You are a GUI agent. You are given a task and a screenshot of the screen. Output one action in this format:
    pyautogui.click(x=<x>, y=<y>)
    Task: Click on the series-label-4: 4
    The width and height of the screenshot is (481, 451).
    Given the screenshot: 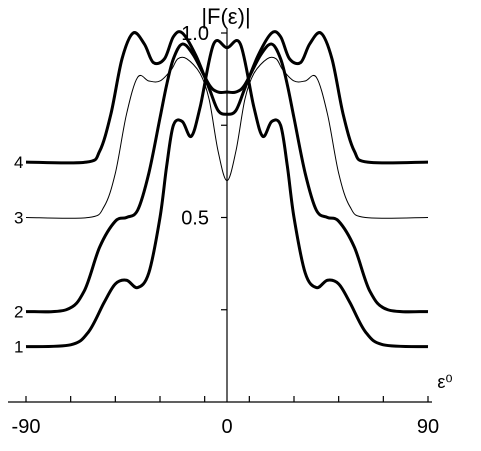 What is the action you would take?
    pyautogui.click(x=18, y=162)
    